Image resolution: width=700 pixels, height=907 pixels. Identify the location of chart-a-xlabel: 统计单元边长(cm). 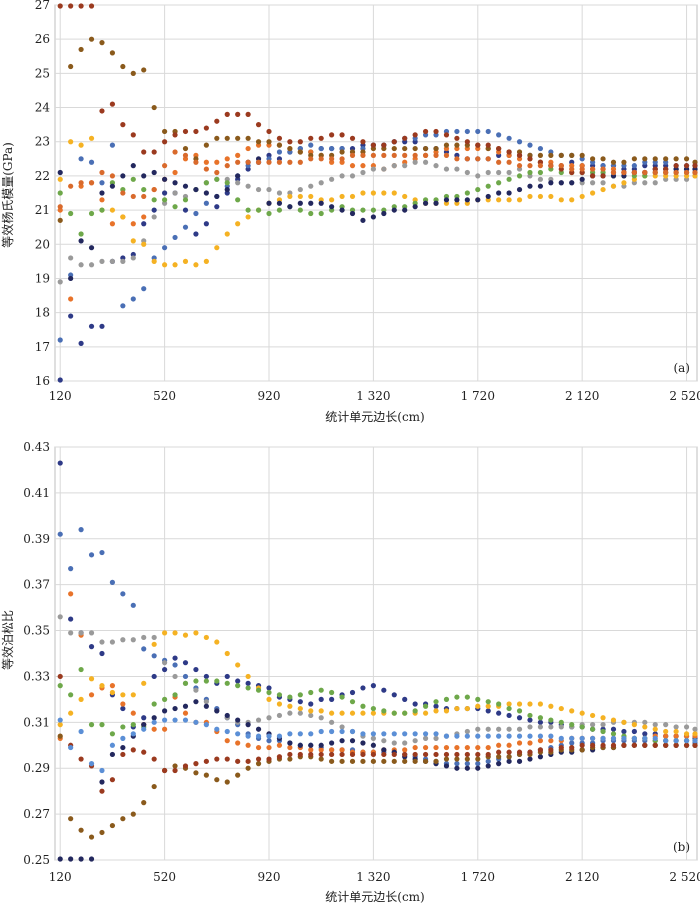
(374, 417).